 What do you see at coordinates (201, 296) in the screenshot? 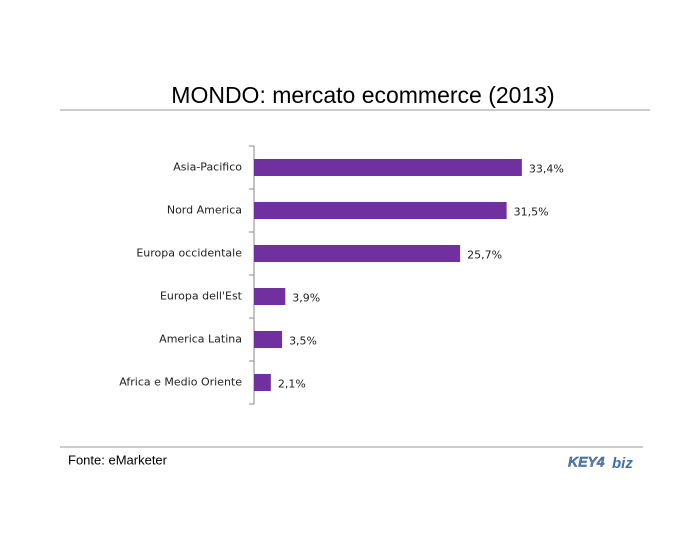
I see `category-label: Europa dell'Est` at bounding box center [201, 296].